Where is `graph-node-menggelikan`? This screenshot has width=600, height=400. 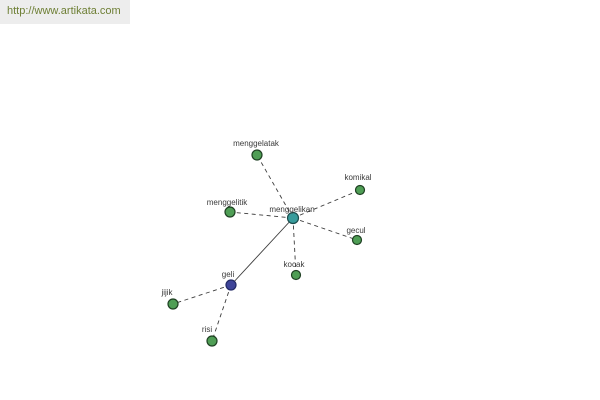
graph-node-menggelikan is located at coordinates (293, 218).